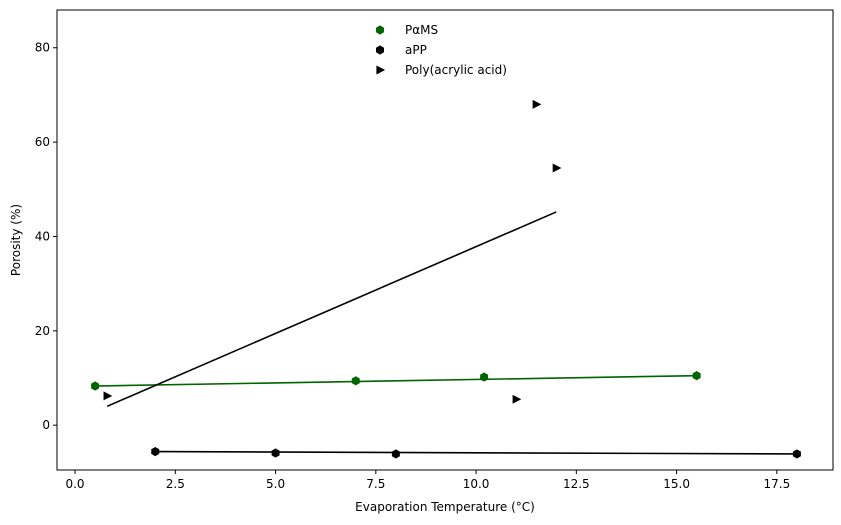  I want to click on x-tick-label: 5.0, so click(275, 484).